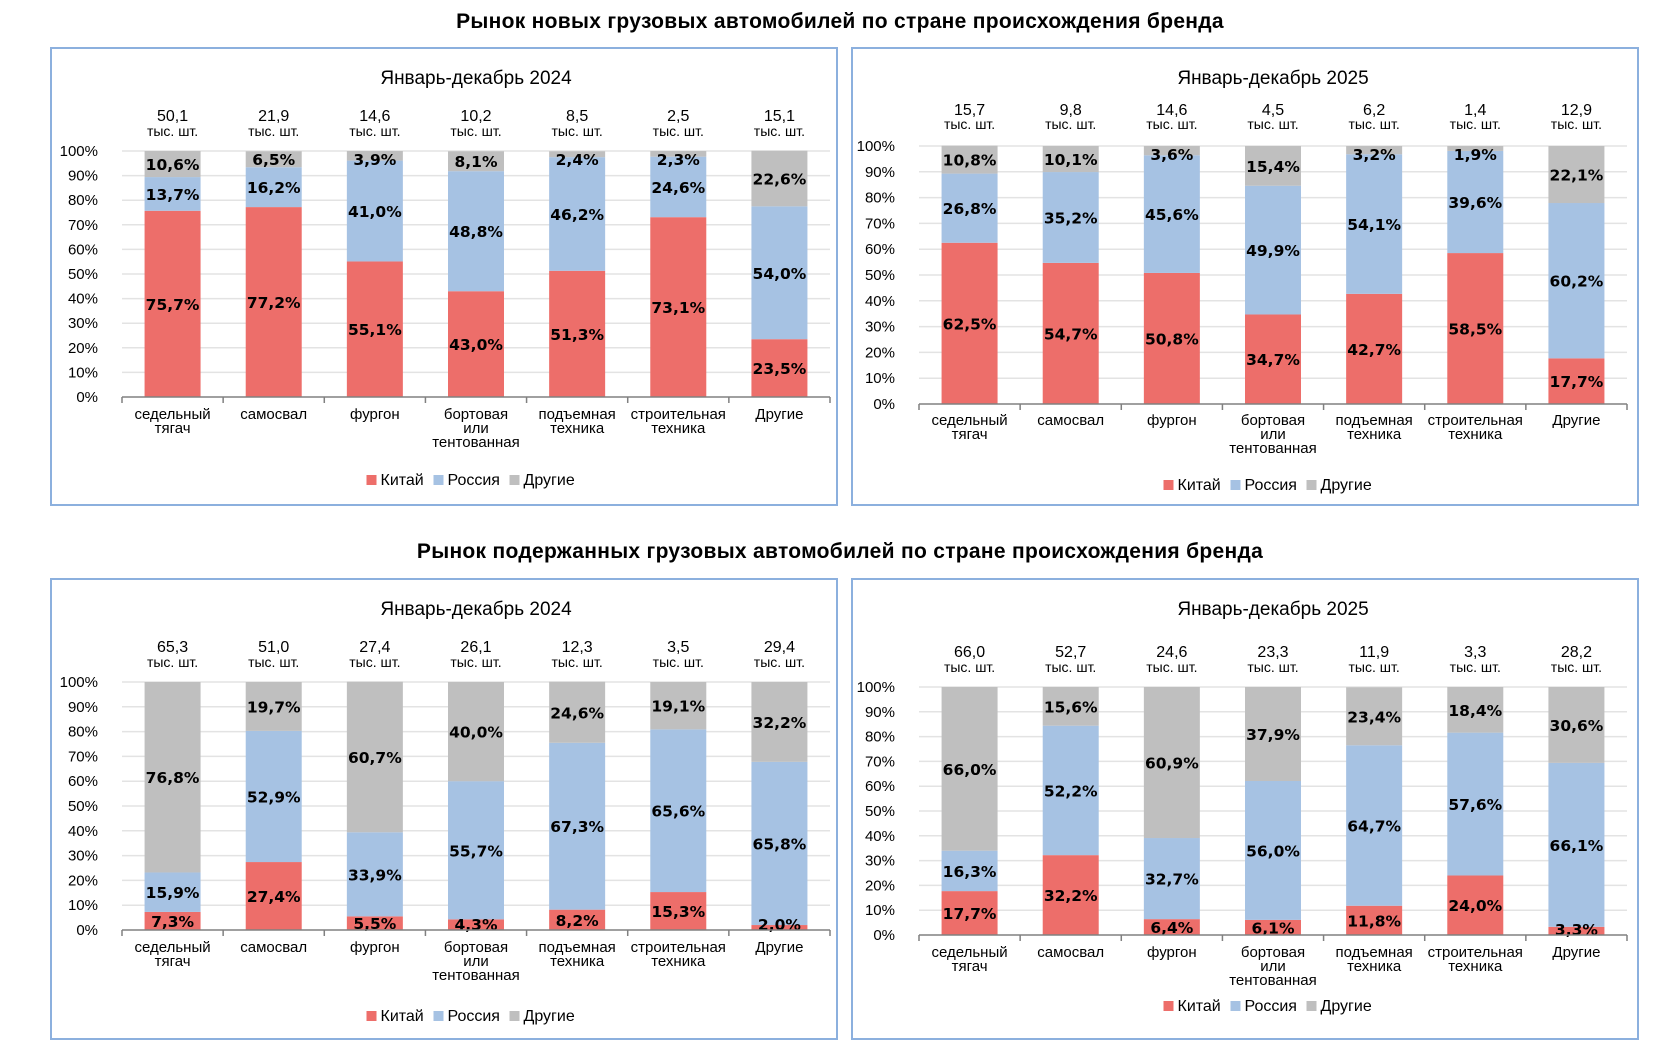  What do you see at coordinates (1475, 805) in the screenshot?
I see `data-label: 57,6%` at bounding box center [1475, 805].